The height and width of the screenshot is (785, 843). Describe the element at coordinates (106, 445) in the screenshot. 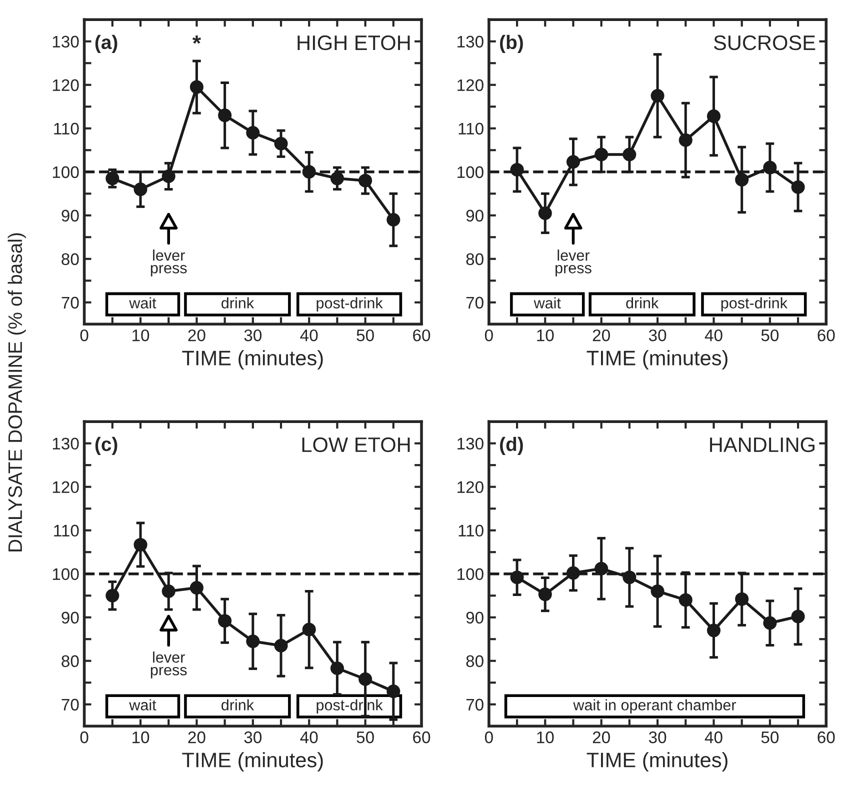

I see `annotation: (c)` at that location.